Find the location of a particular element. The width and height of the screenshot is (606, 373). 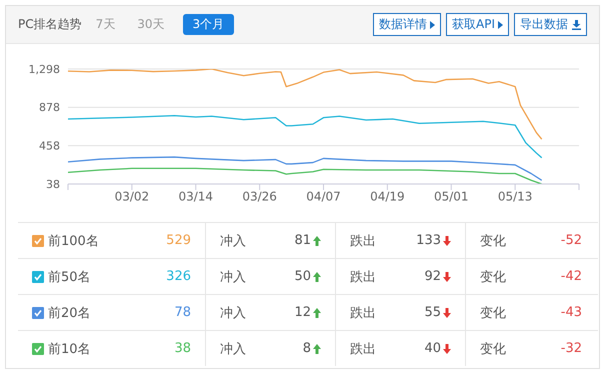

legend-label: 前100名 is located at coordinates (73, 241).